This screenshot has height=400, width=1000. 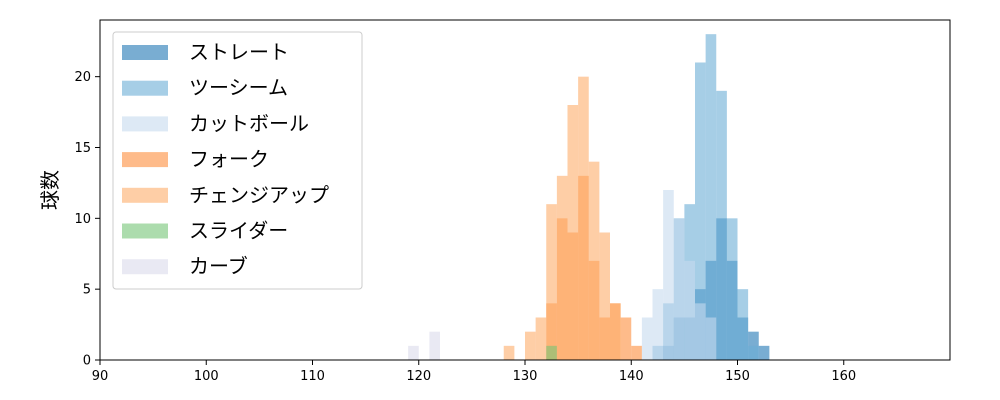 I want to click on y-axis-label: 球数, so click(x=50, y=190).